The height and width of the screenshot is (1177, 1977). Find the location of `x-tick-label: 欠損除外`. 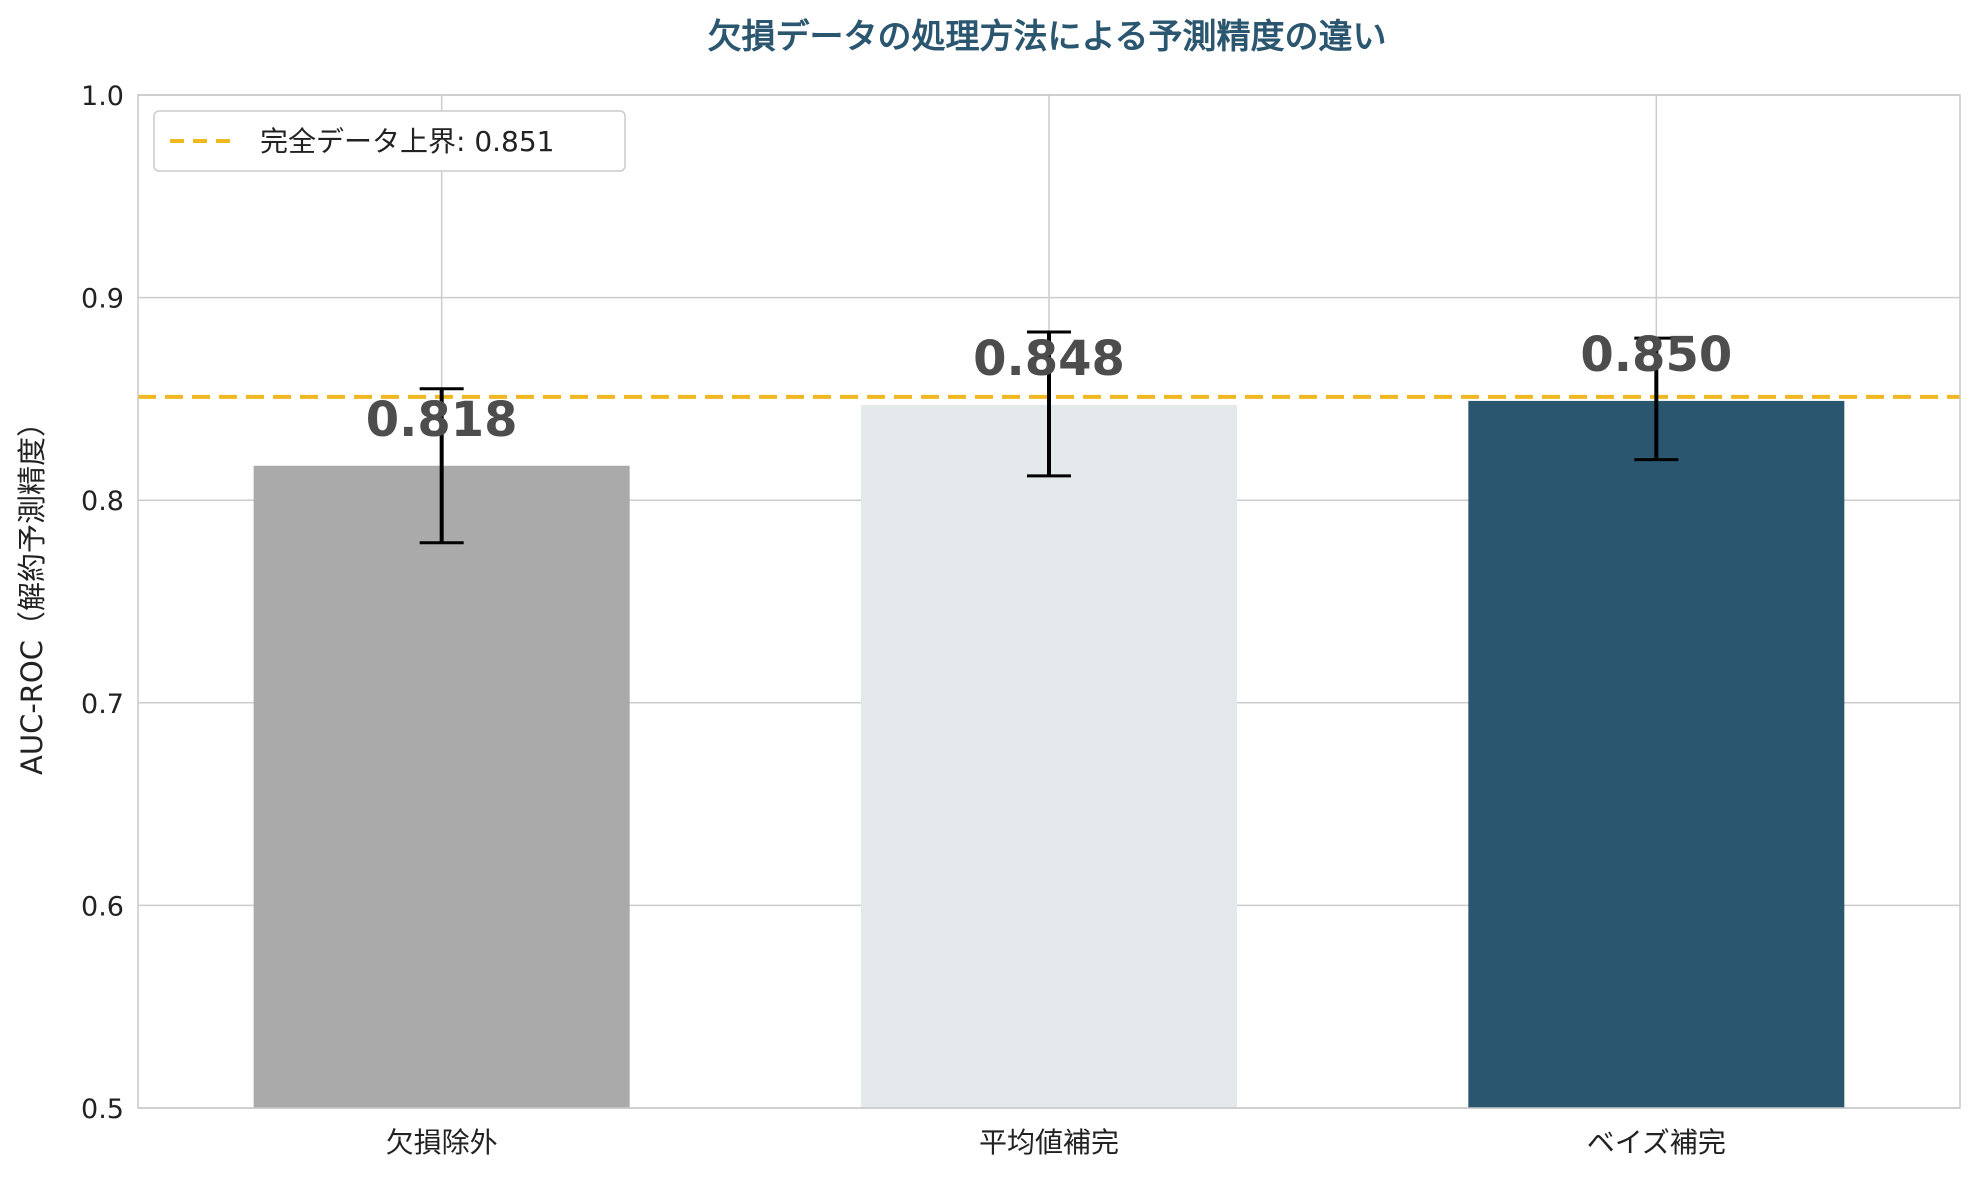

x-tick-label: 欠損除外 is located at coordinates (442, 1142).